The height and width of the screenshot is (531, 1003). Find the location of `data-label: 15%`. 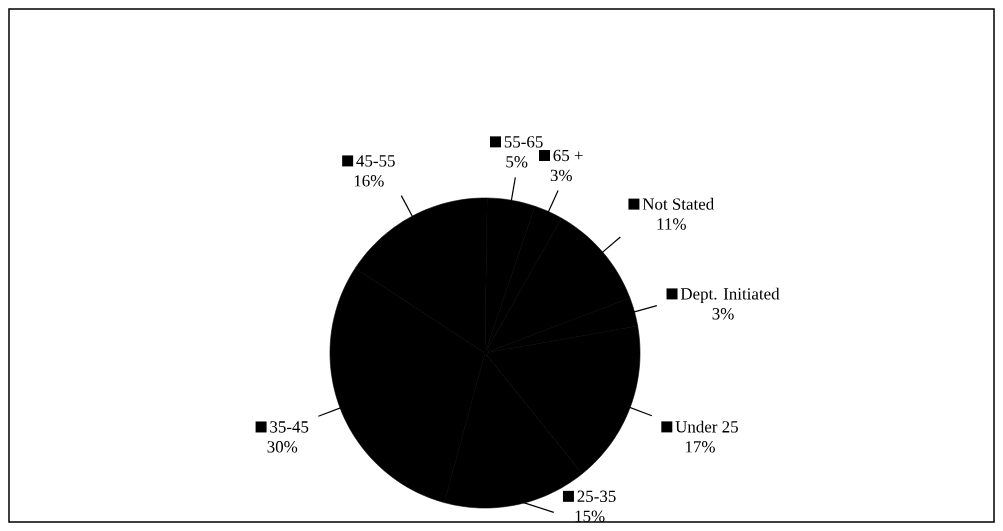

data-label: 15% is located at coordinates (590, 516).